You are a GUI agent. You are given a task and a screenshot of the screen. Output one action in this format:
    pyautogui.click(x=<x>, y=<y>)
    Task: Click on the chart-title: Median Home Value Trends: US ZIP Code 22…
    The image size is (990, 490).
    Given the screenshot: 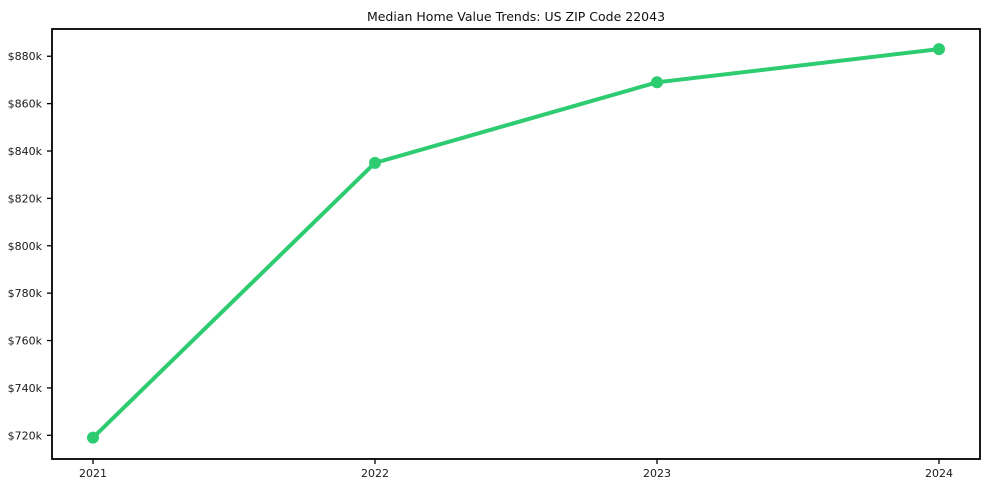 What is the action you would take?
    pyautogui.click(x=516, y=16)
    